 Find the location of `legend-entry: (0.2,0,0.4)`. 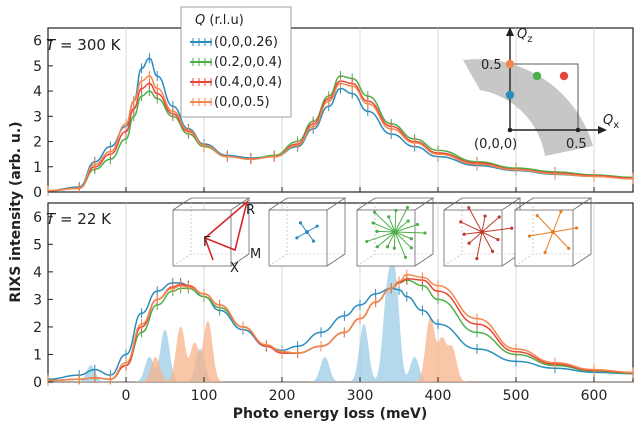

legend-entry: (0.2,0,0.4) is located at coordinates (236, 62).